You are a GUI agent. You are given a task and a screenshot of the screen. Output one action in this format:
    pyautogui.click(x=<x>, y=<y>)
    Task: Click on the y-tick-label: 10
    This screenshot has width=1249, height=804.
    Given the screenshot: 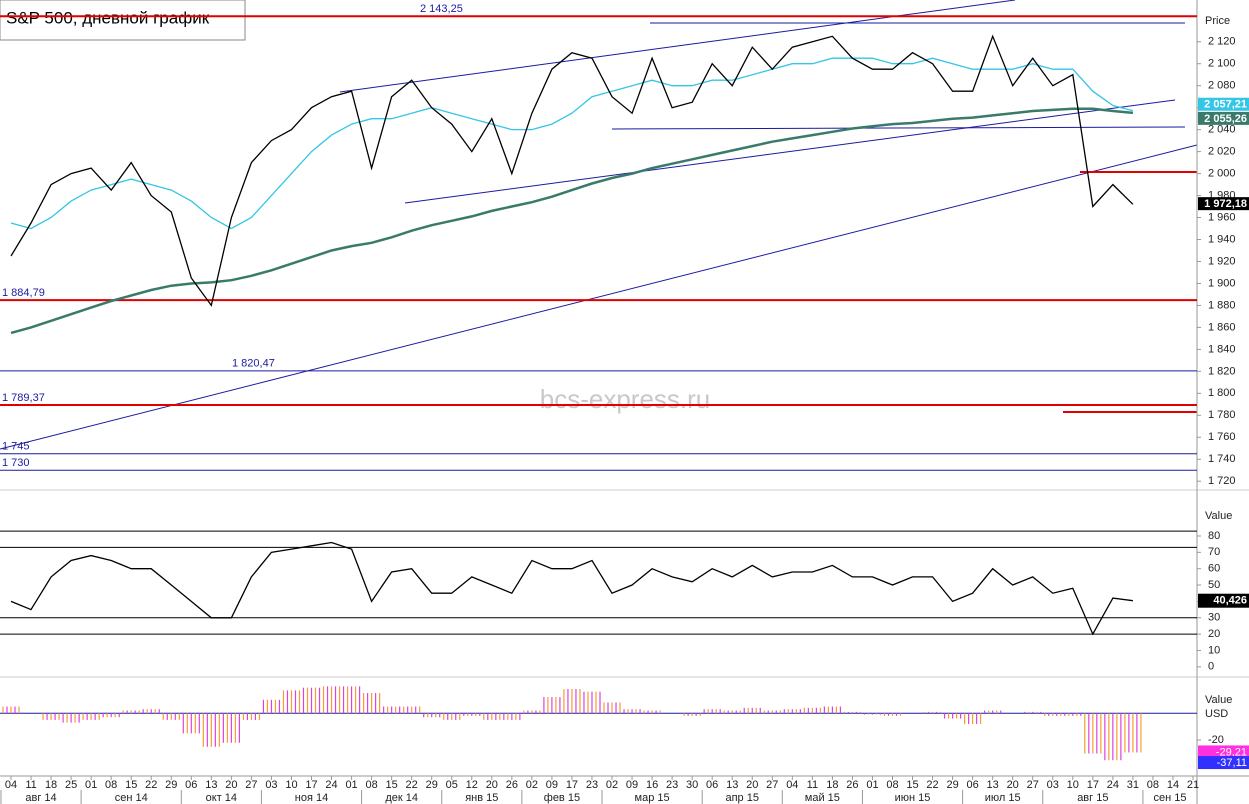 What is the action you would take?
    pyautogui.click(x=1214, y=650)
    